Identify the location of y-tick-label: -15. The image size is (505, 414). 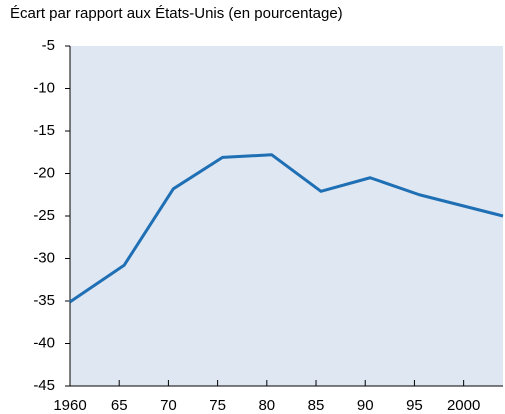
(44, 130).